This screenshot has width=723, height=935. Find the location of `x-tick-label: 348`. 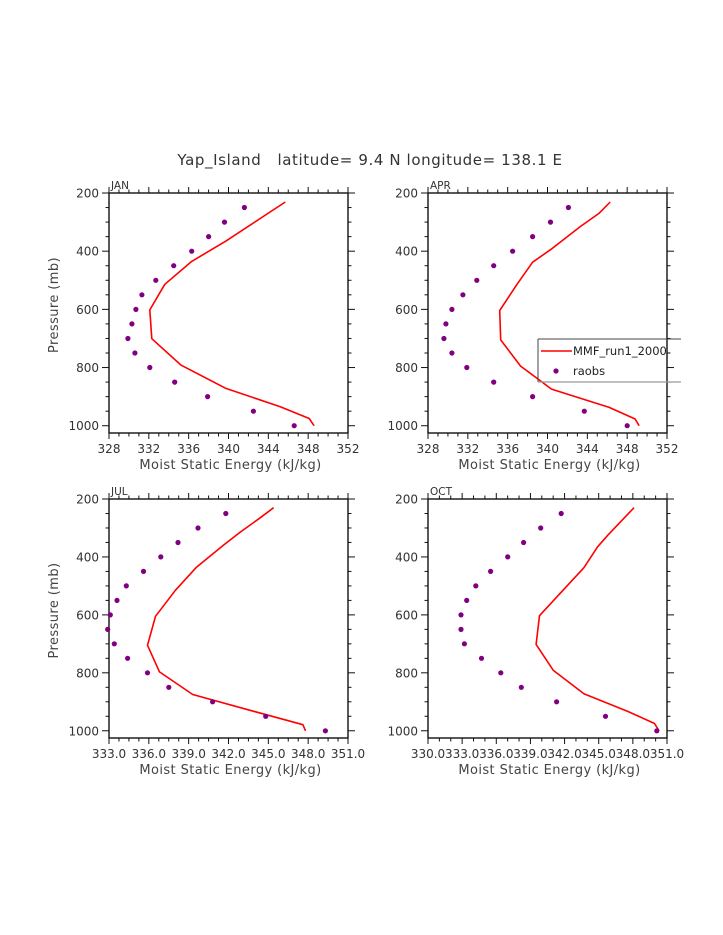

x-tick-label: 348 is located at coordinates (308, 449).